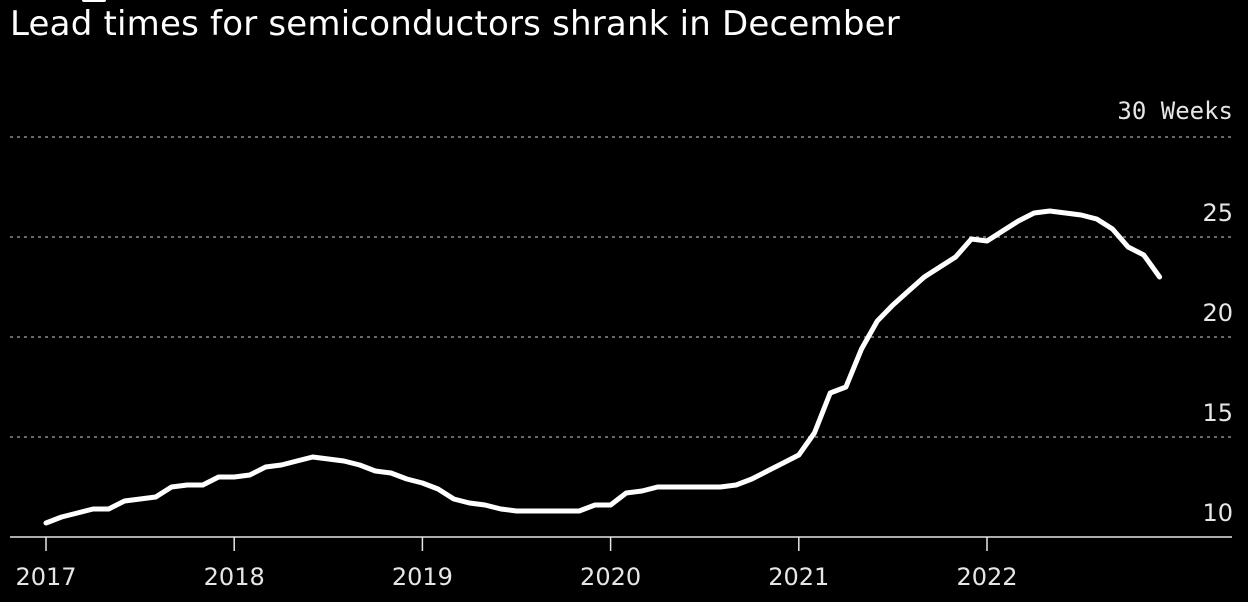 This screenshot has width=1248, height=602. Describe the element at coordinates (1217, 313) in the screenshot. I see `y-tick-label-20: 20` at that location.